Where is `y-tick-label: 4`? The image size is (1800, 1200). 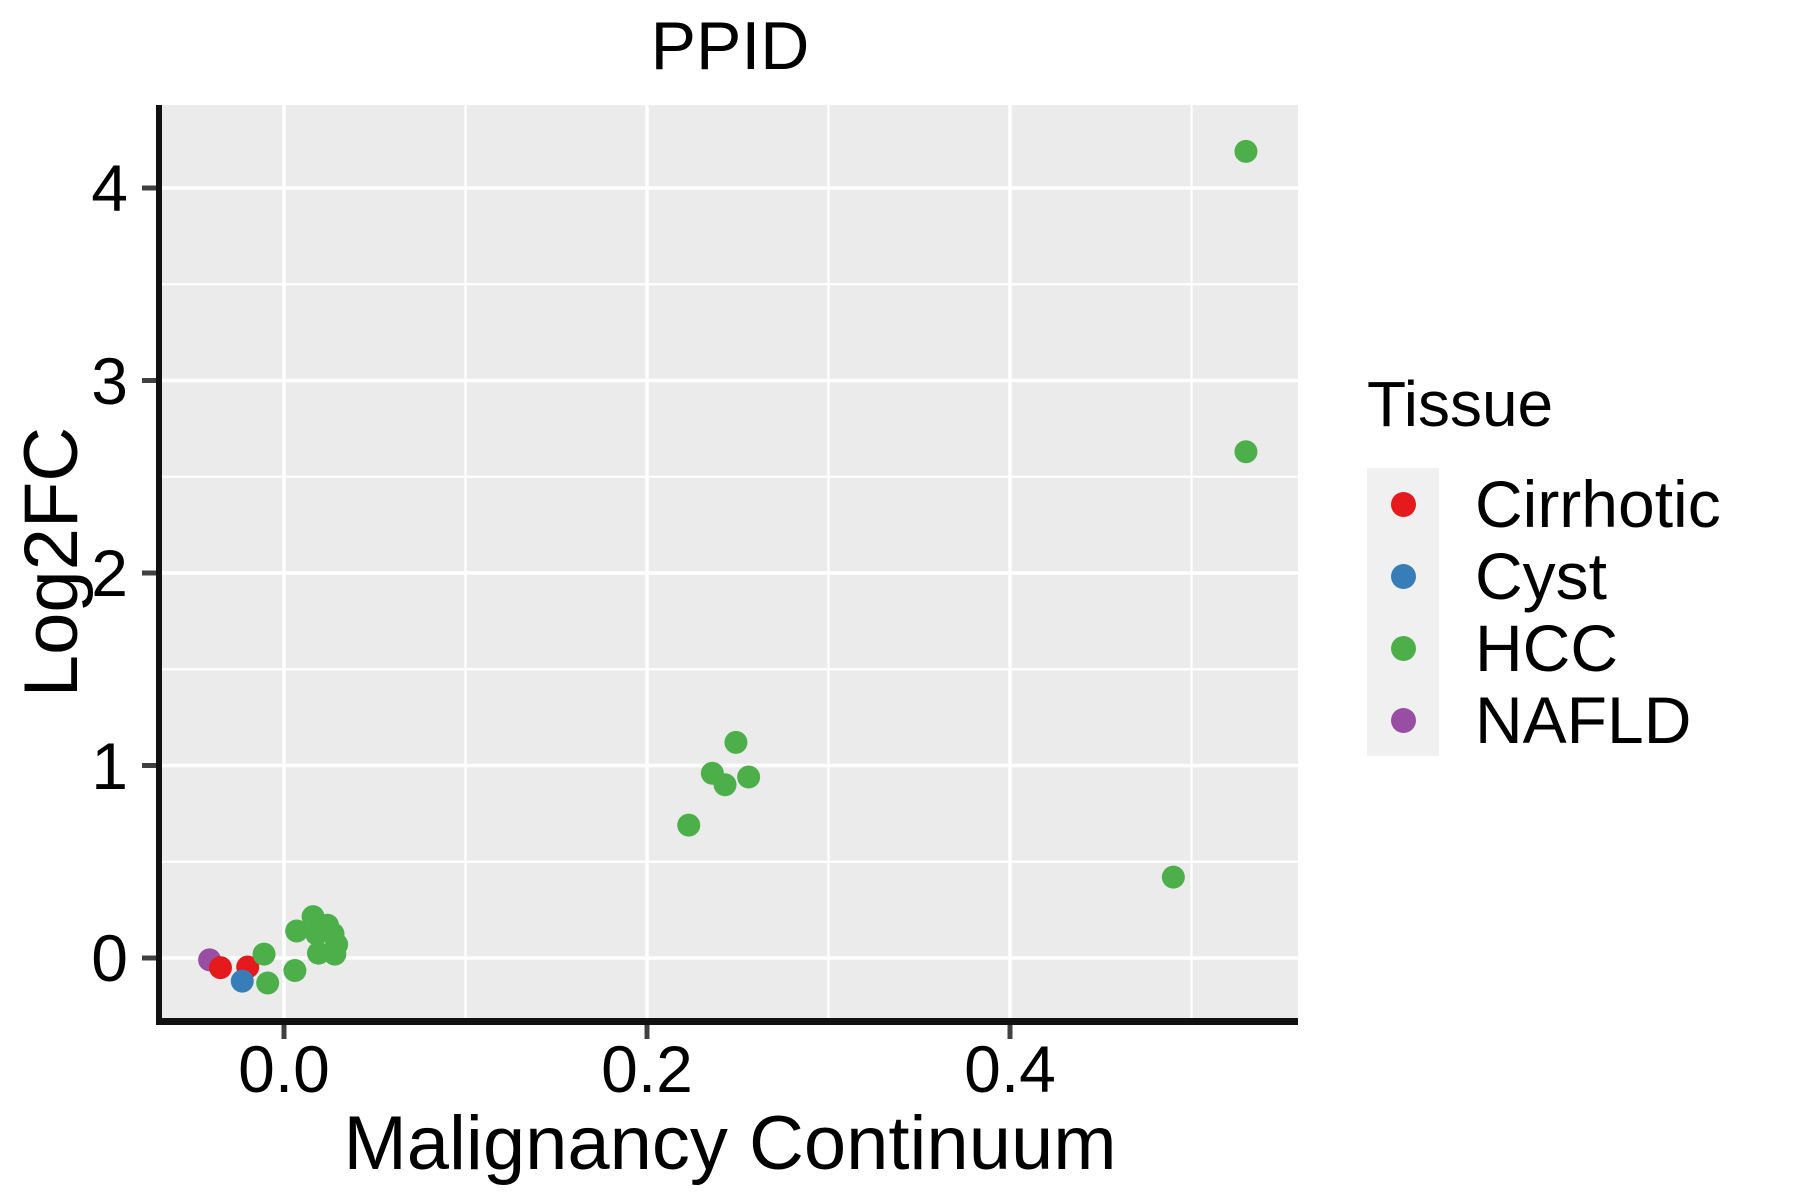 y-tick-label: 4 is located at coordinates (109, 188).